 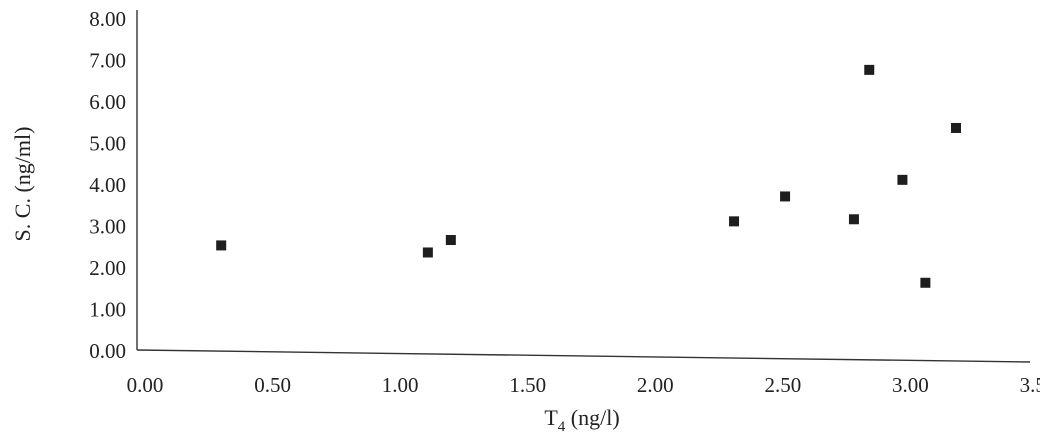 What do you see at coordinates (592, 417) in the screenshot?
I see `x-axis-title-unit: (ng/l)` at bounding box center [592, 417].